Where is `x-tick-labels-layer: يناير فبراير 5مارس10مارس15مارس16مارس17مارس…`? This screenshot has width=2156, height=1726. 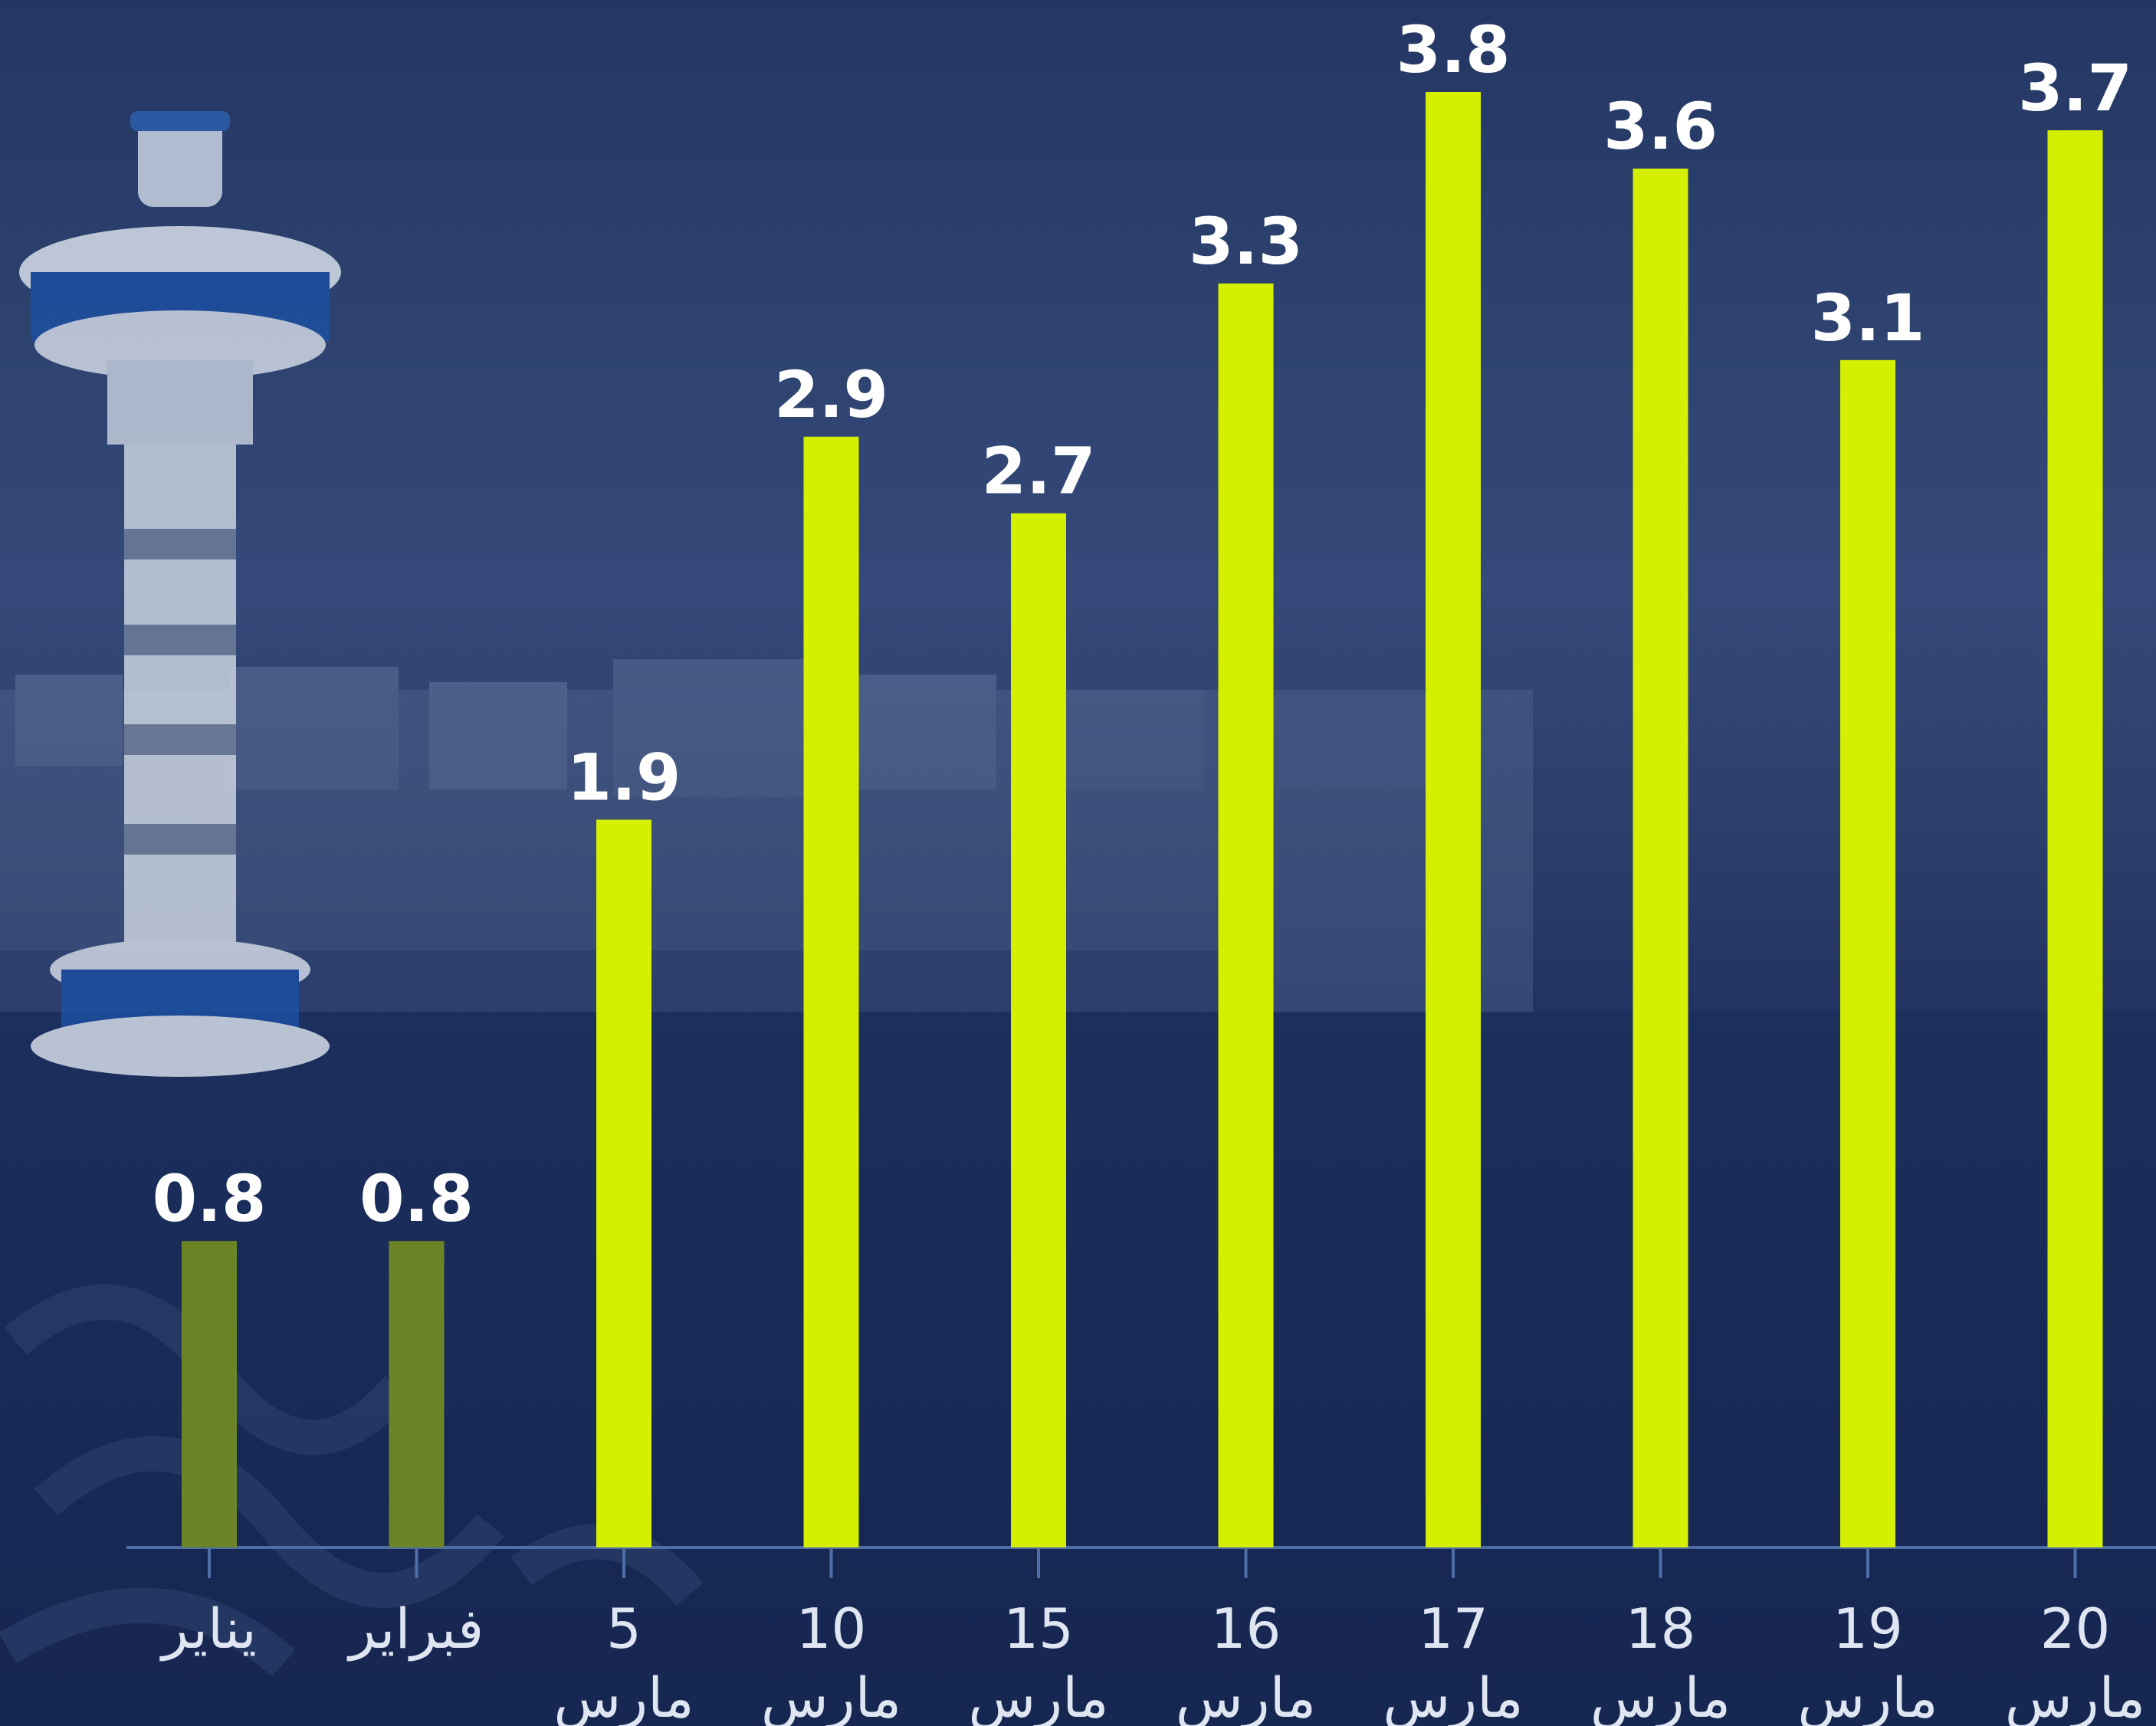
x-tick-labels-layer: يناير فبراير 5مارس10مارس15مارس16مارس17مارس… is located at coordinates (1152, 1661).